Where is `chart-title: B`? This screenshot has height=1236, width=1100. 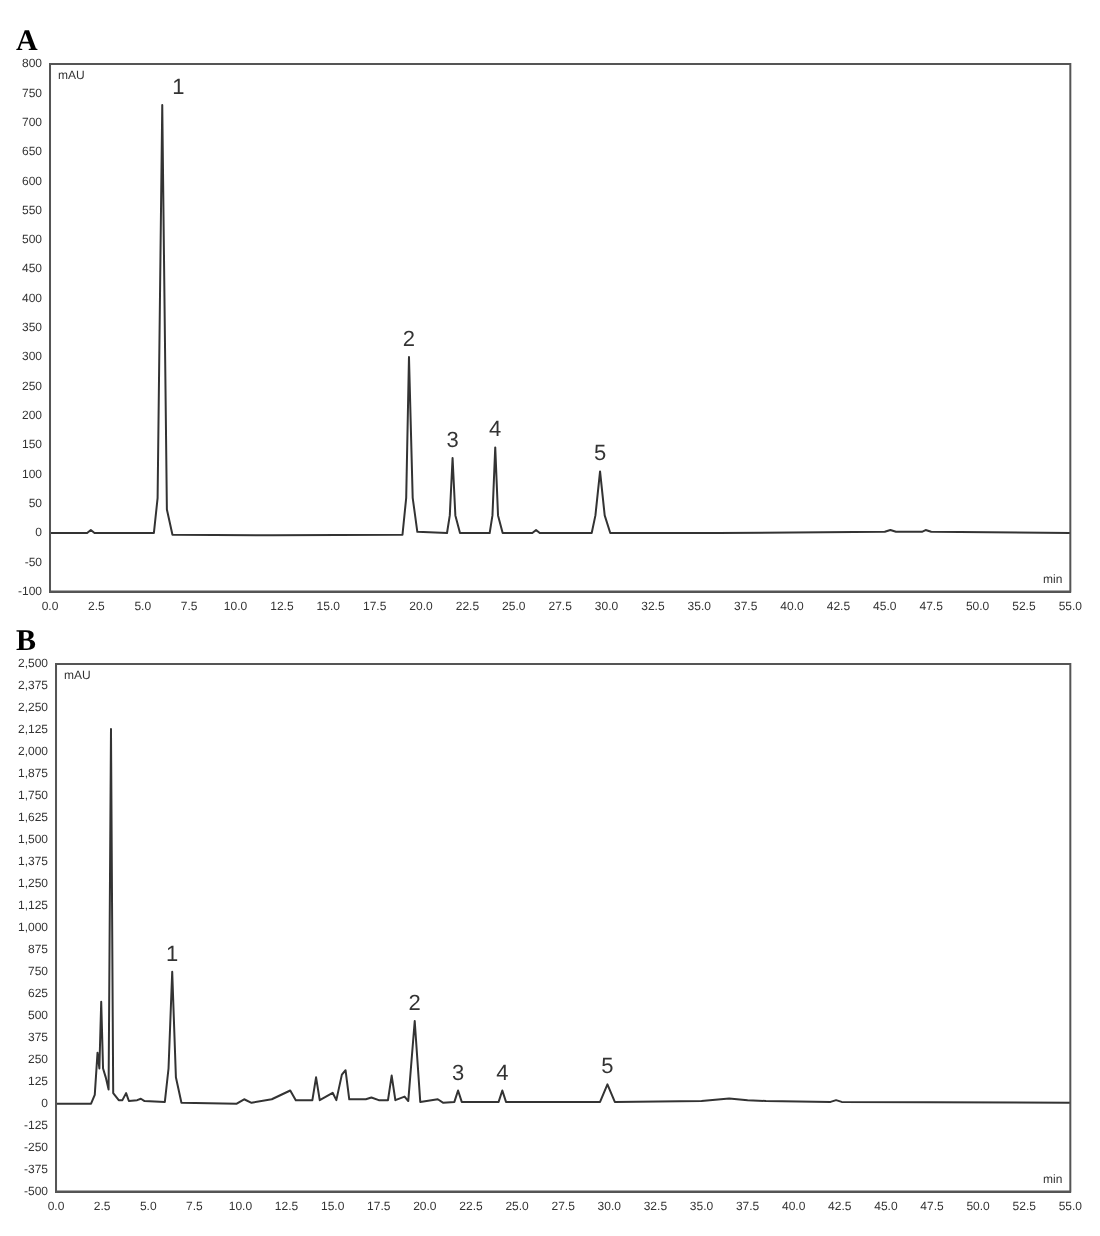
chart-title: B is located at coordinates (26, 641).